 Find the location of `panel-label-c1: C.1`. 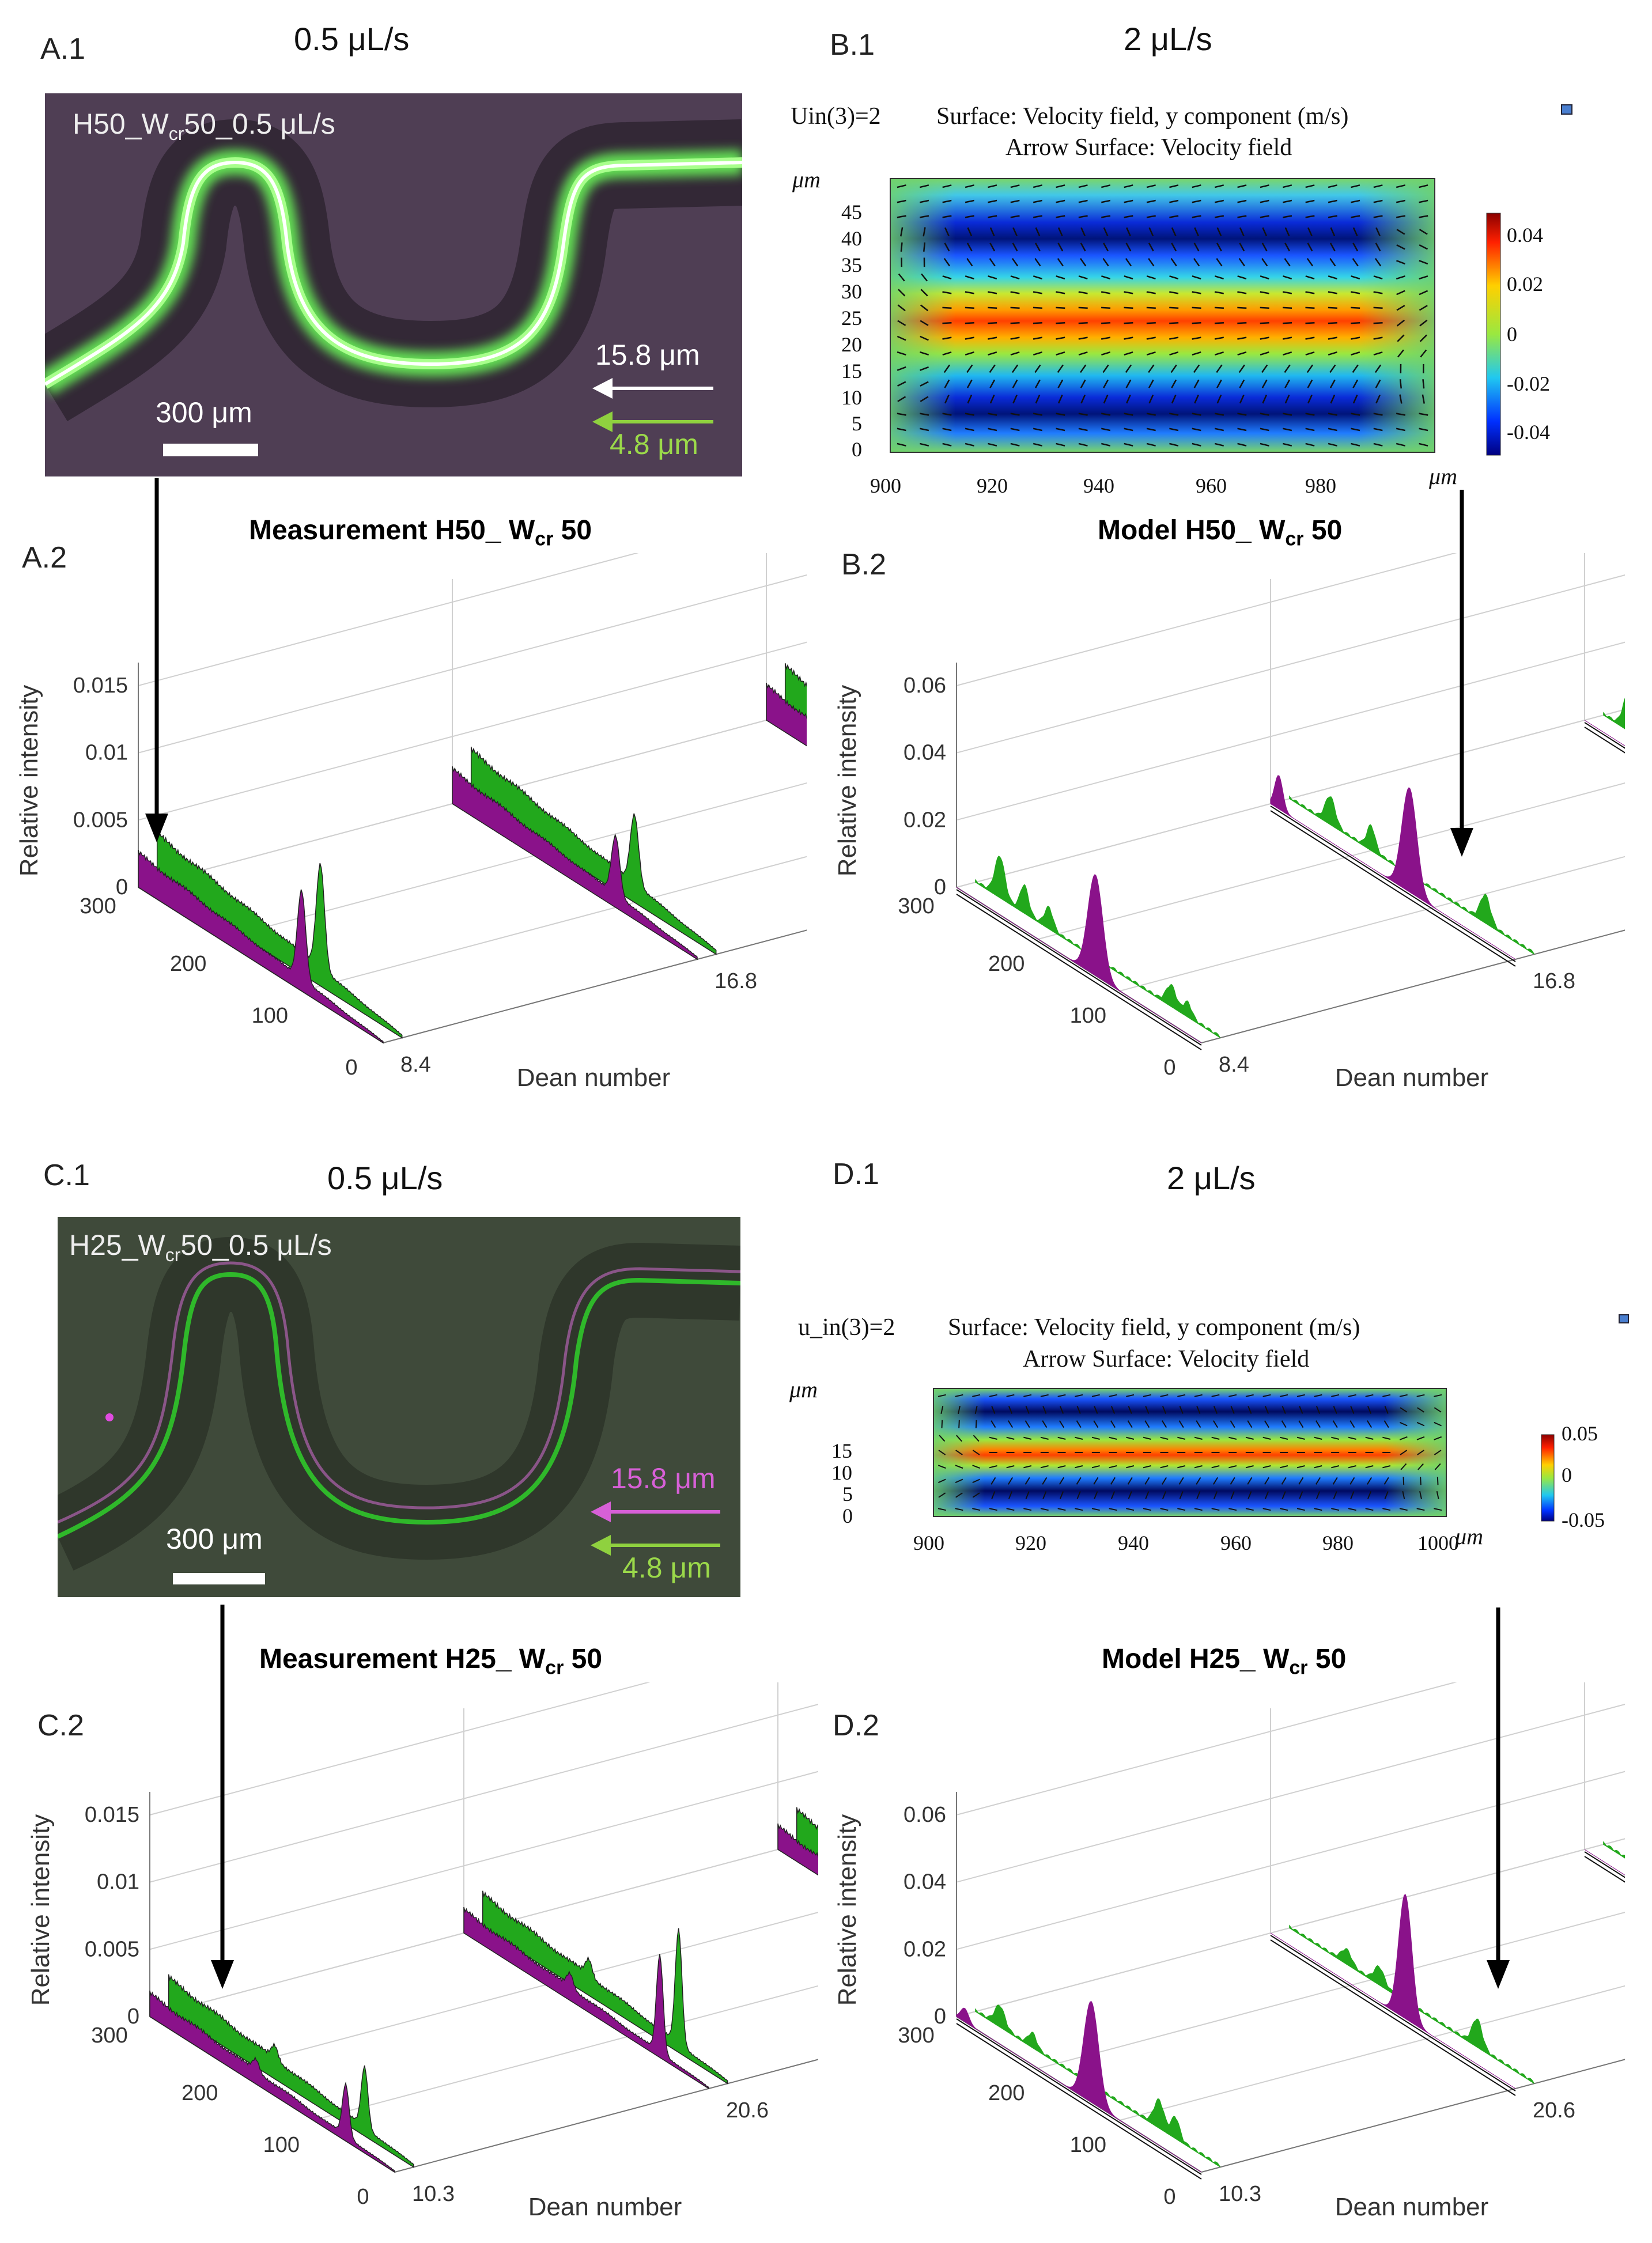

panel-label-c1: C.1 is located at coordinates (66, 1175).